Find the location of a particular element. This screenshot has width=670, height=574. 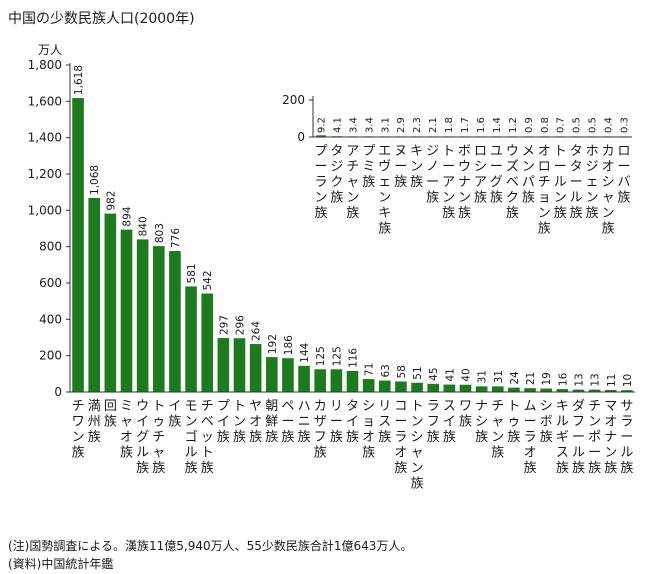

inset-bar-value-label: 4.1 is located at coordinates (337, 125).